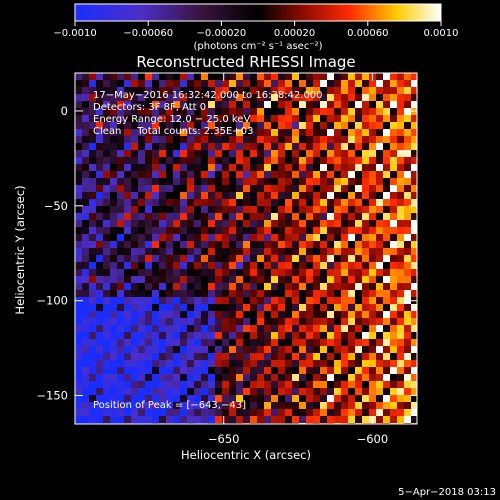 The image size is (500, 500). What do you see at coordinates (149, 107) in the screenshot?
I see `annotation-detectors: Detectors: 3F 8F, Att 0` at bounding box center [149, 107].